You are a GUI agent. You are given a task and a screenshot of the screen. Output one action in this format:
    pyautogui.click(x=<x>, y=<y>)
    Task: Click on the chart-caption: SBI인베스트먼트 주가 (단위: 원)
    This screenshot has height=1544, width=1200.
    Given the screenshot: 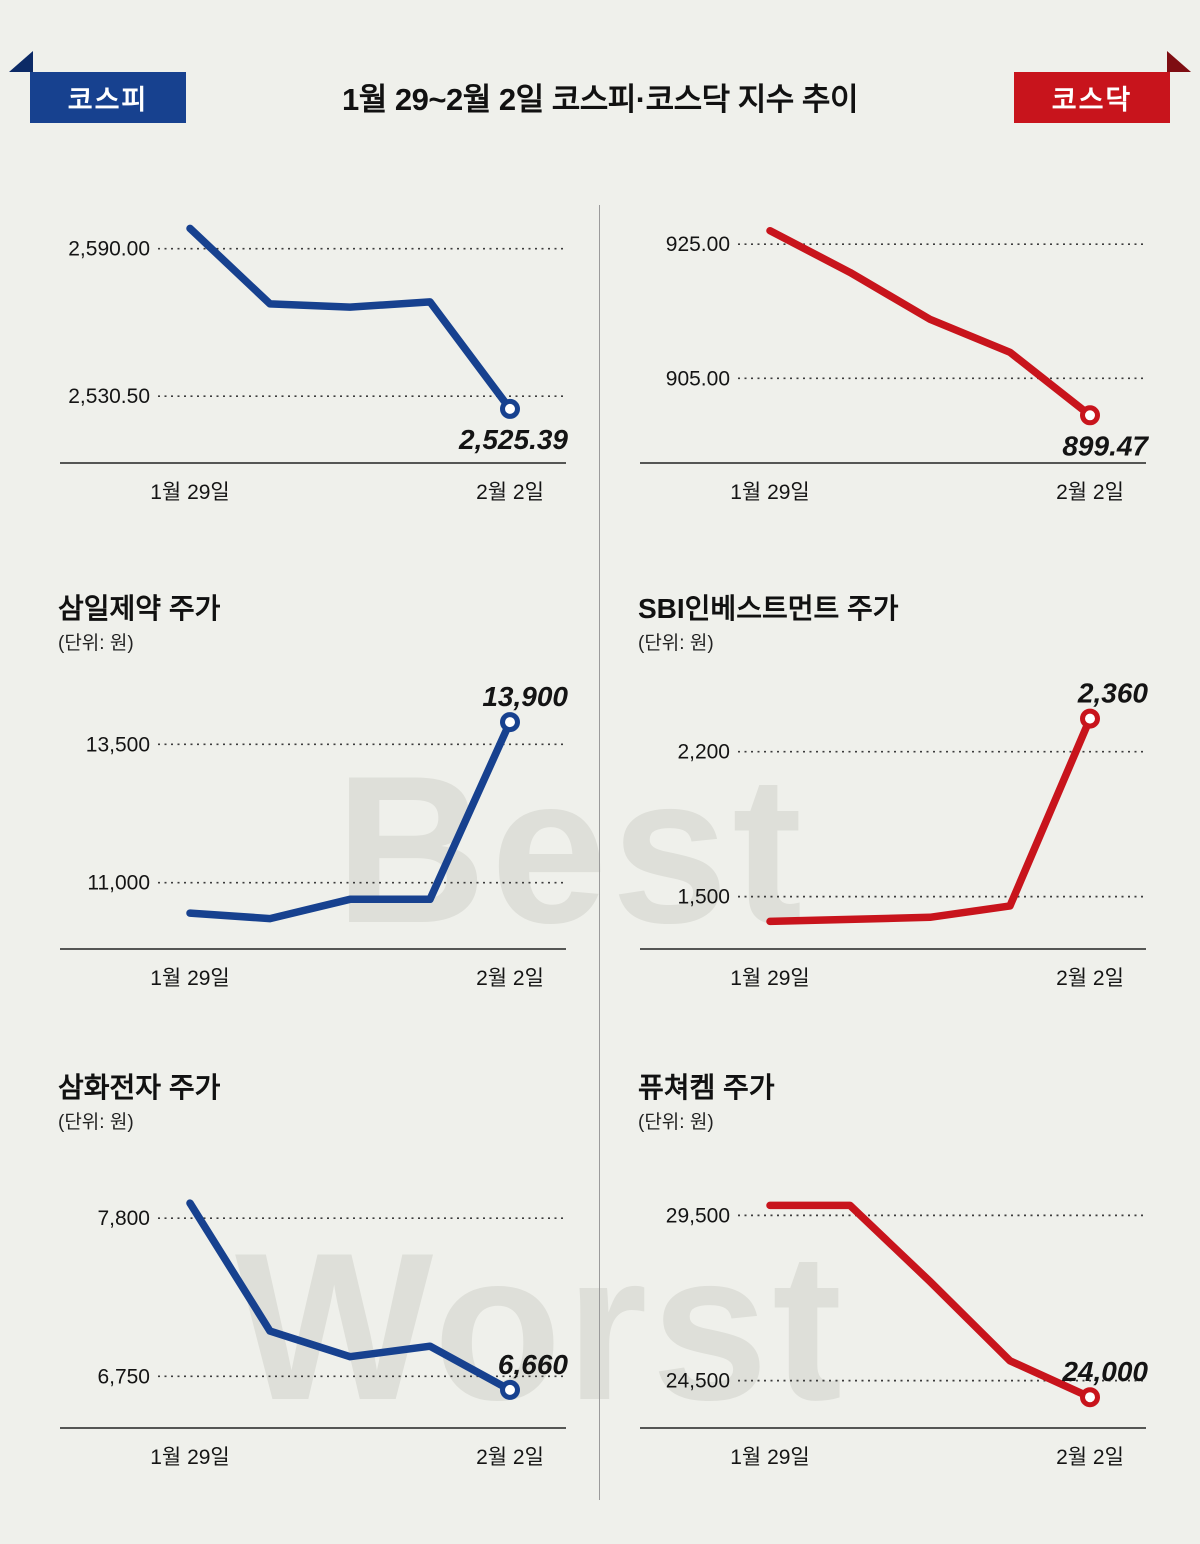 What is the action you would take?
    pyautogui.click(x=898, y=624)
    